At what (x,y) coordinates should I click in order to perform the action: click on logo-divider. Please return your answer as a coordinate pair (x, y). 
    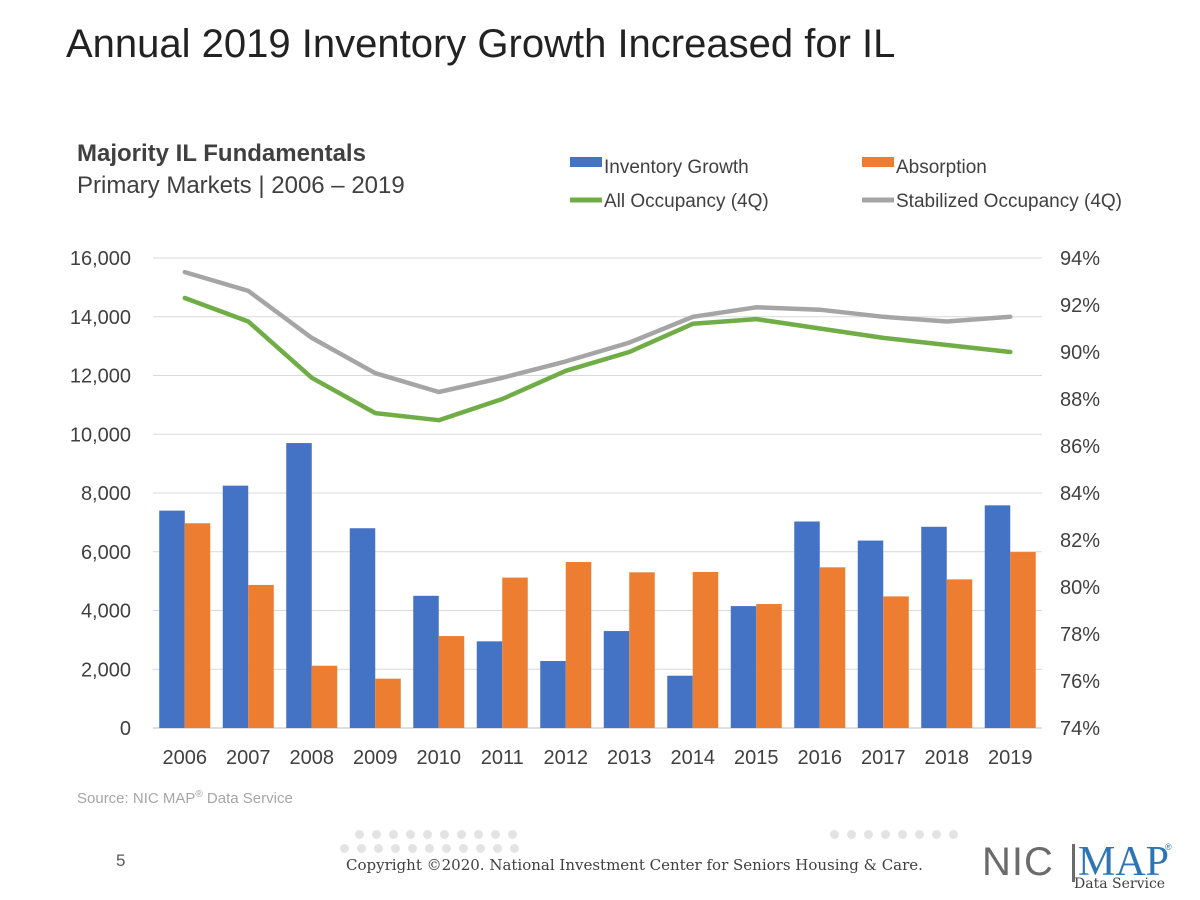
    Looking at the image, I should click on (1073, 863).